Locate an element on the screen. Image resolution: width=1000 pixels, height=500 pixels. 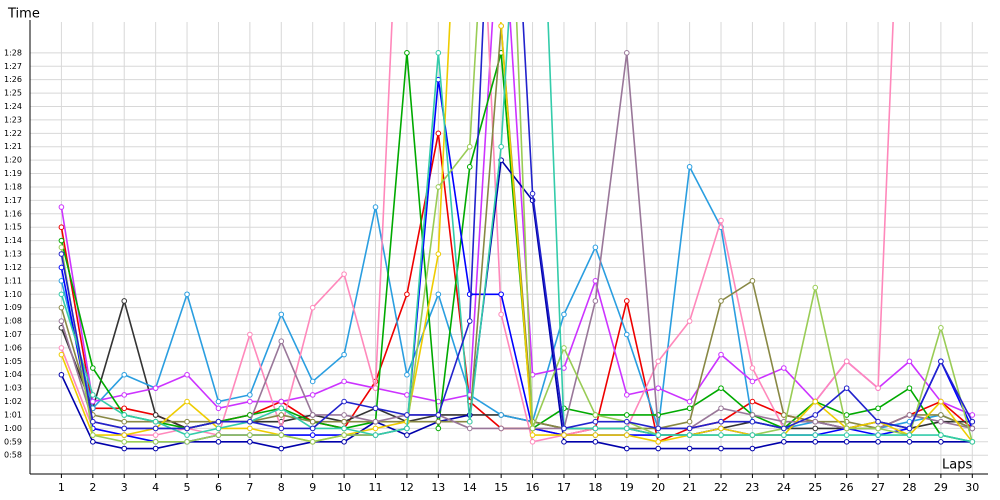
x-tick-label: 6 is located at coordinates (218, 487).